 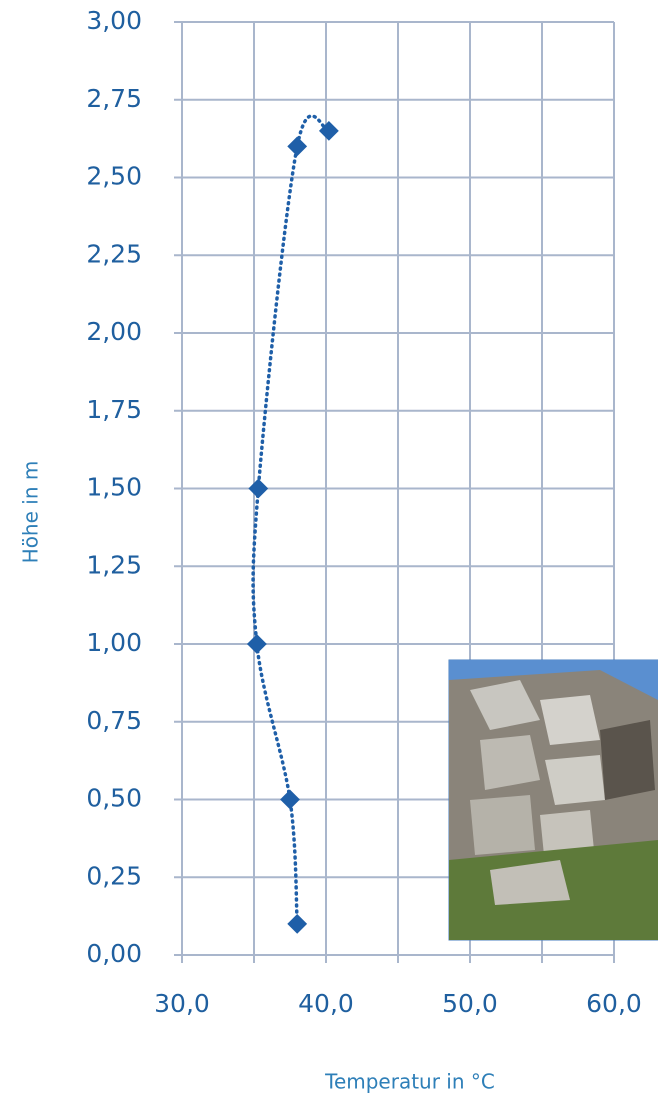 What do you see at coordinates (114, 720) in the screenshot?
I see `y-tick-label: 0,75` at bounding box center [114, 720].